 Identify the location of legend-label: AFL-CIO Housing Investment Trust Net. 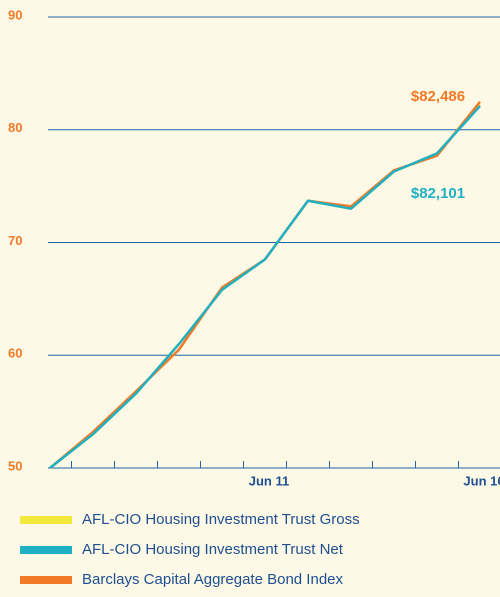
(213, 549).